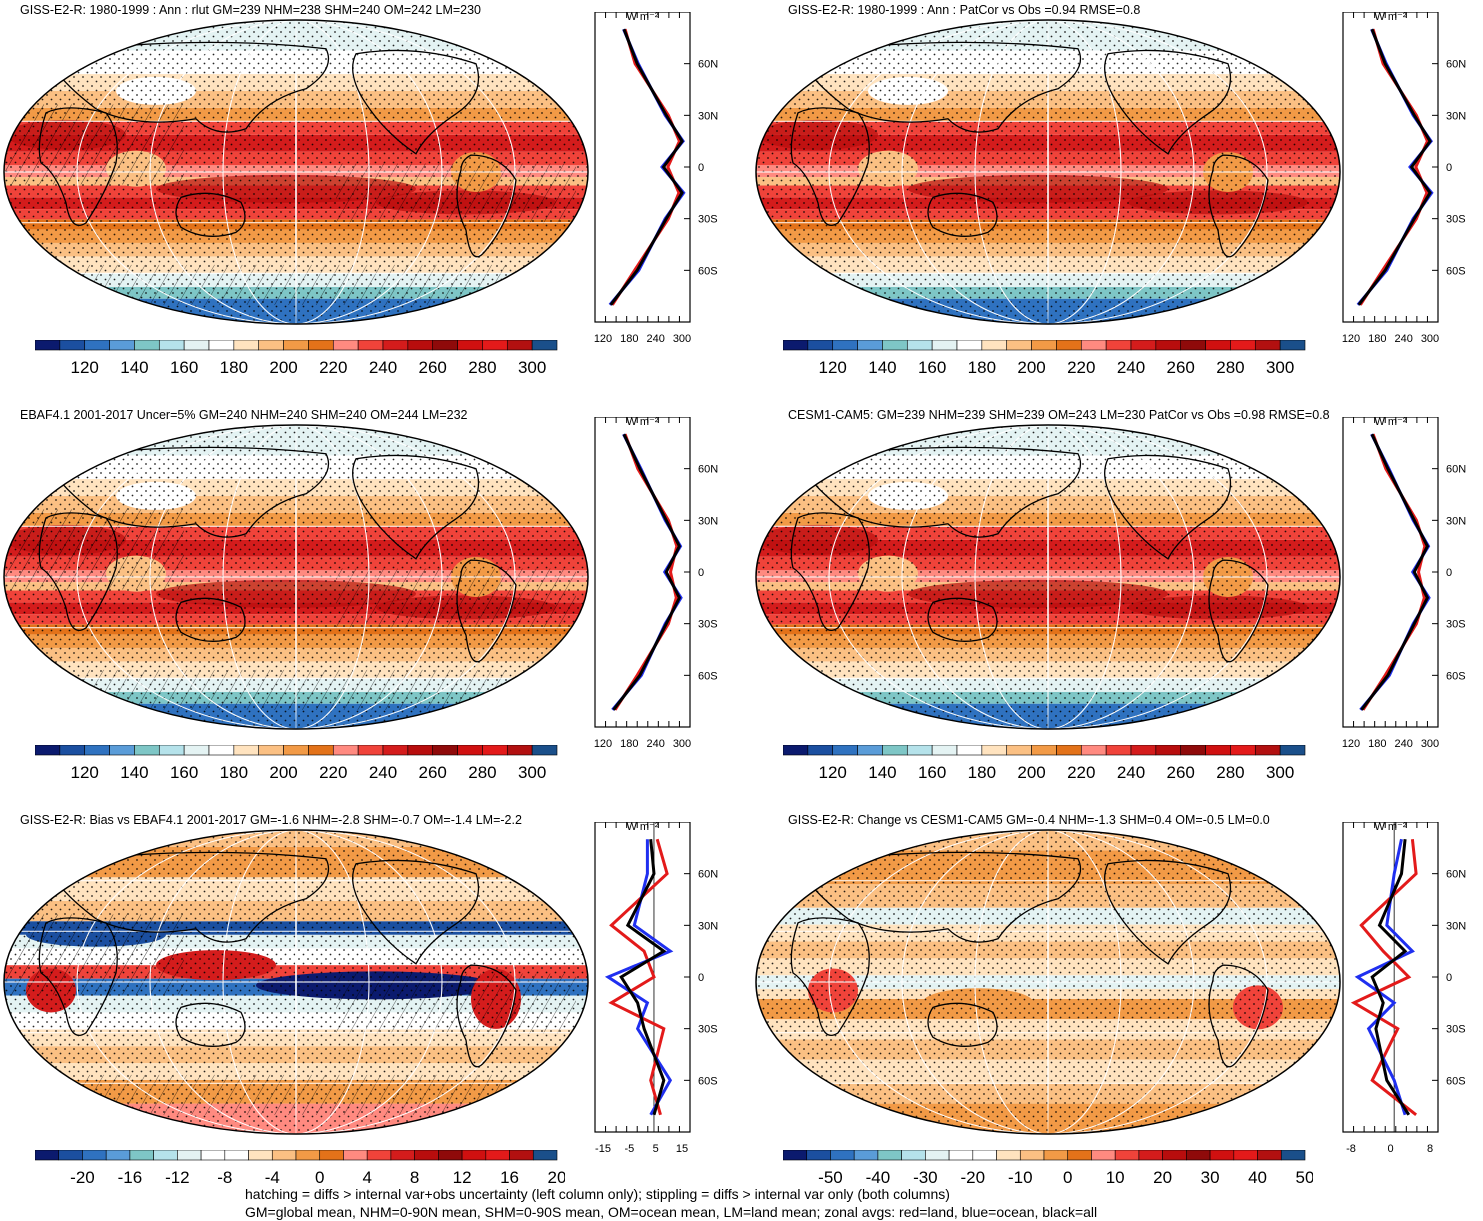  Describe the element at coordinates (982, 772) in the screenshot. I see `colorbar-tick-label: 180` at that location.